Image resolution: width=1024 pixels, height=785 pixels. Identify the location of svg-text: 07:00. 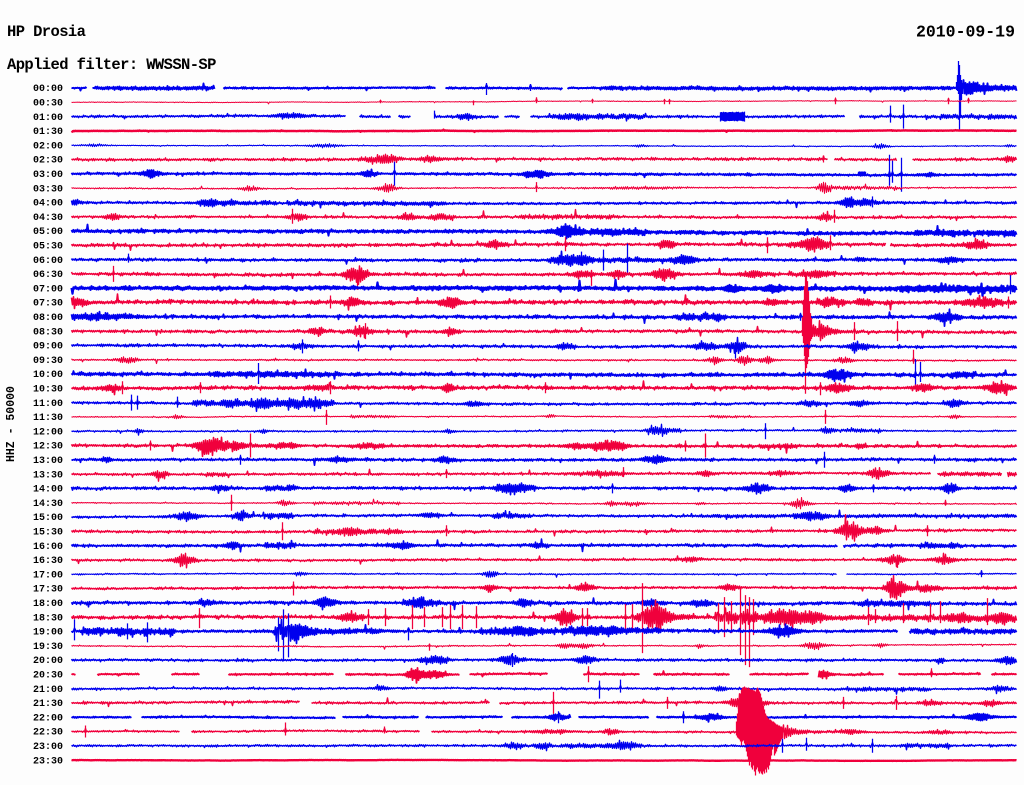
(48, 289).